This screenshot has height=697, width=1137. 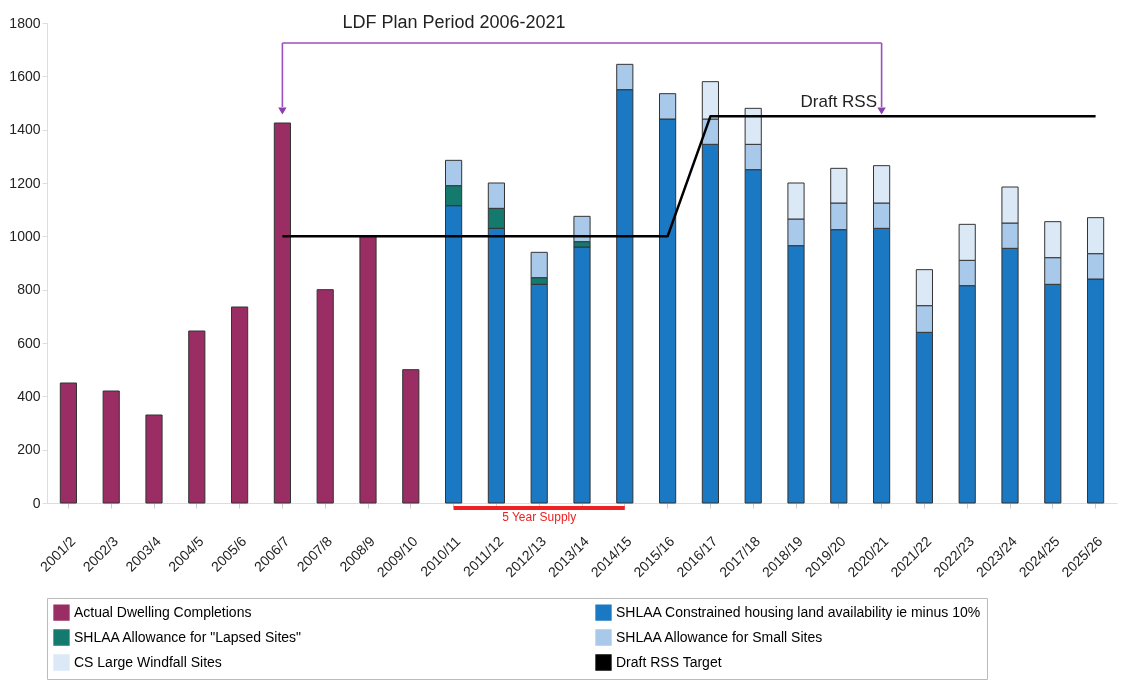 I want to click on y-tick-label: 200, so click(x=29, y=449).